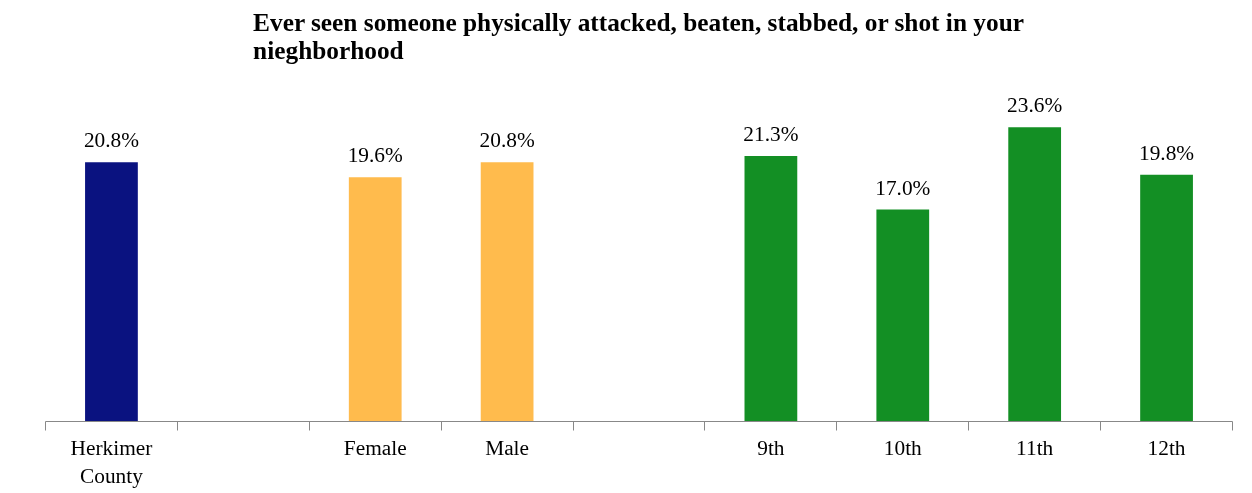 The width and height of the screenshot is (1252, 493). Describe the element at coordinates (111, 462) in the screenshot. I see `x-tick-label: Herkimer County` at that location.